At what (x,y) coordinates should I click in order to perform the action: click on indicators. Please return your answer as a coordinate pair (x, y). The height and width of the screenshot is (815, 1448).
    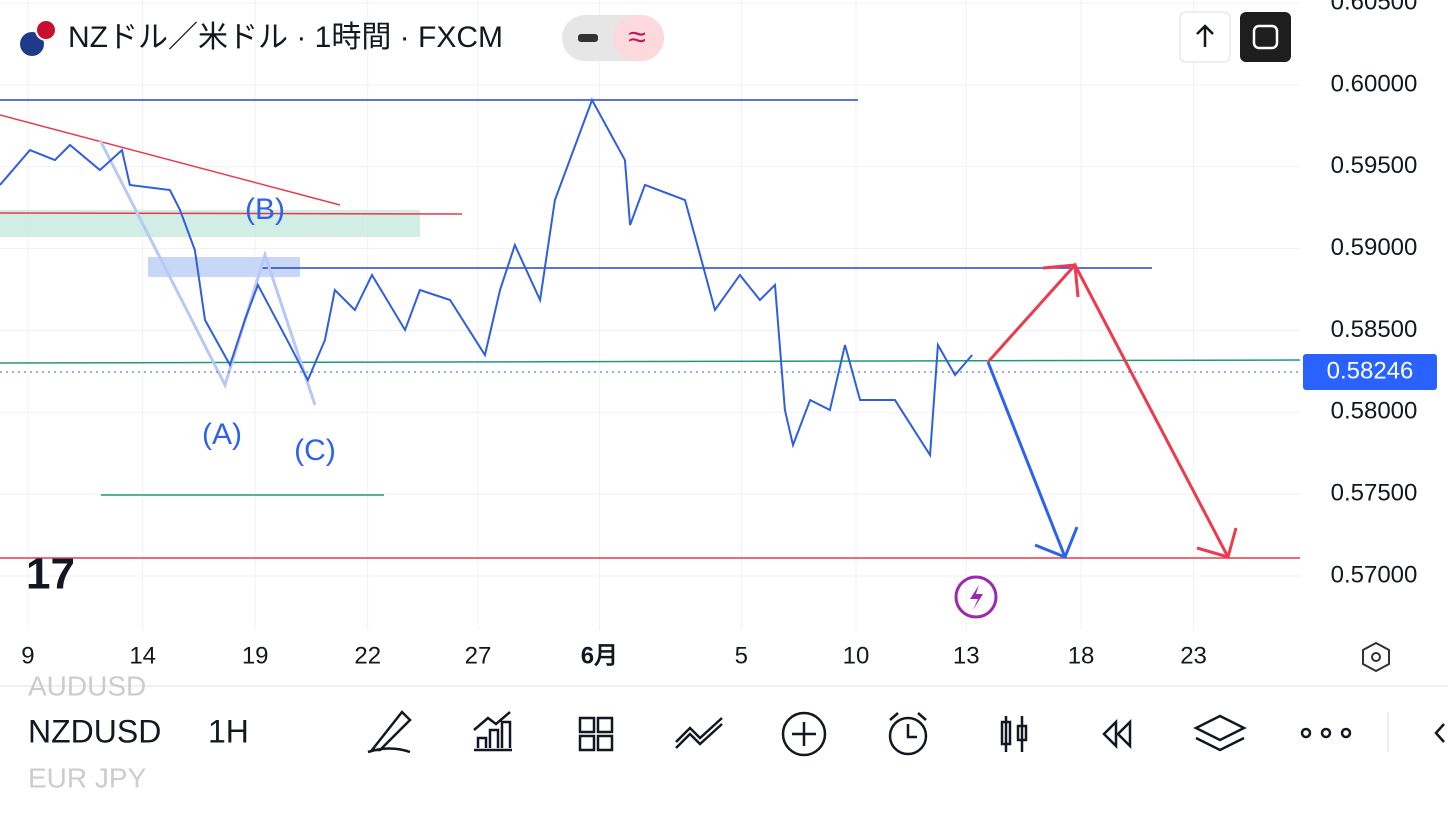
    Looking at the image, I should click on (492, 731).